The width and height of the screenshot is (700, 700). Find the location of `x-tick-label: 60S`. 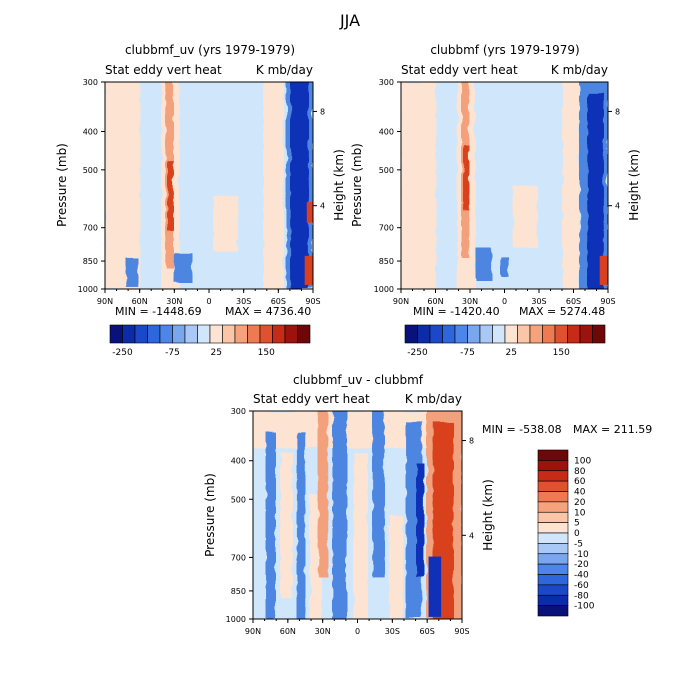

x-tick-label: 60S is located at coordinates (573, 301).